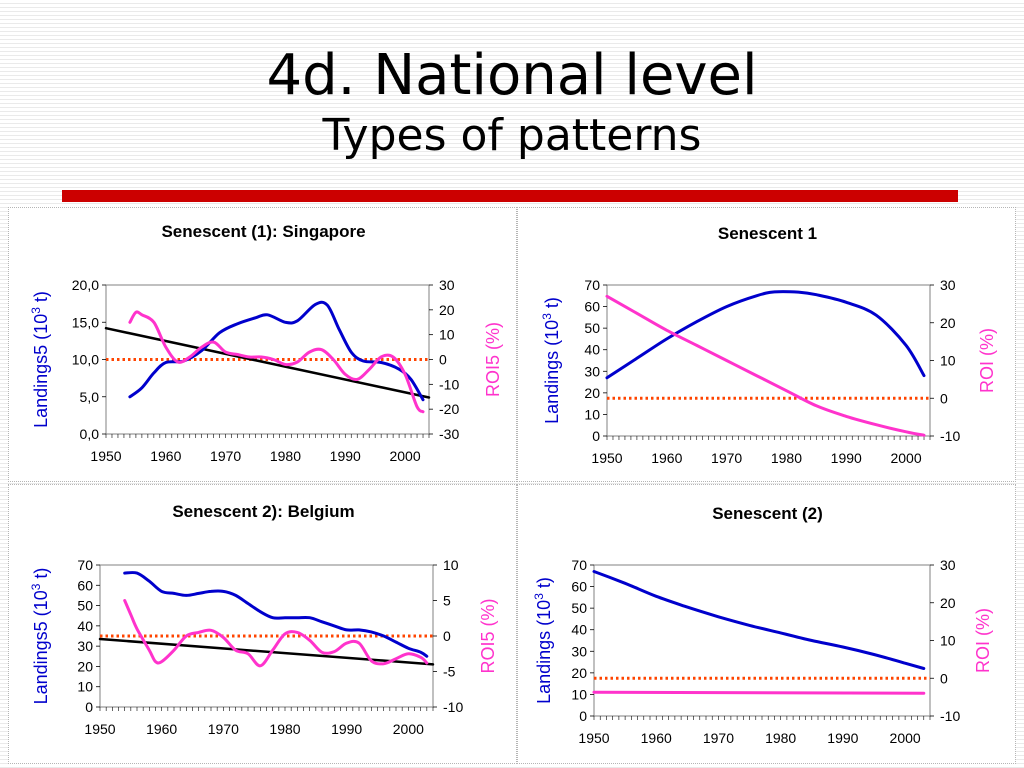 This screenshot has width=1024, height=768. What do you see at coordinates (447, 601) in the screenshot?
I see `y2-tick-label: 5` at bounding box center [447, 601].